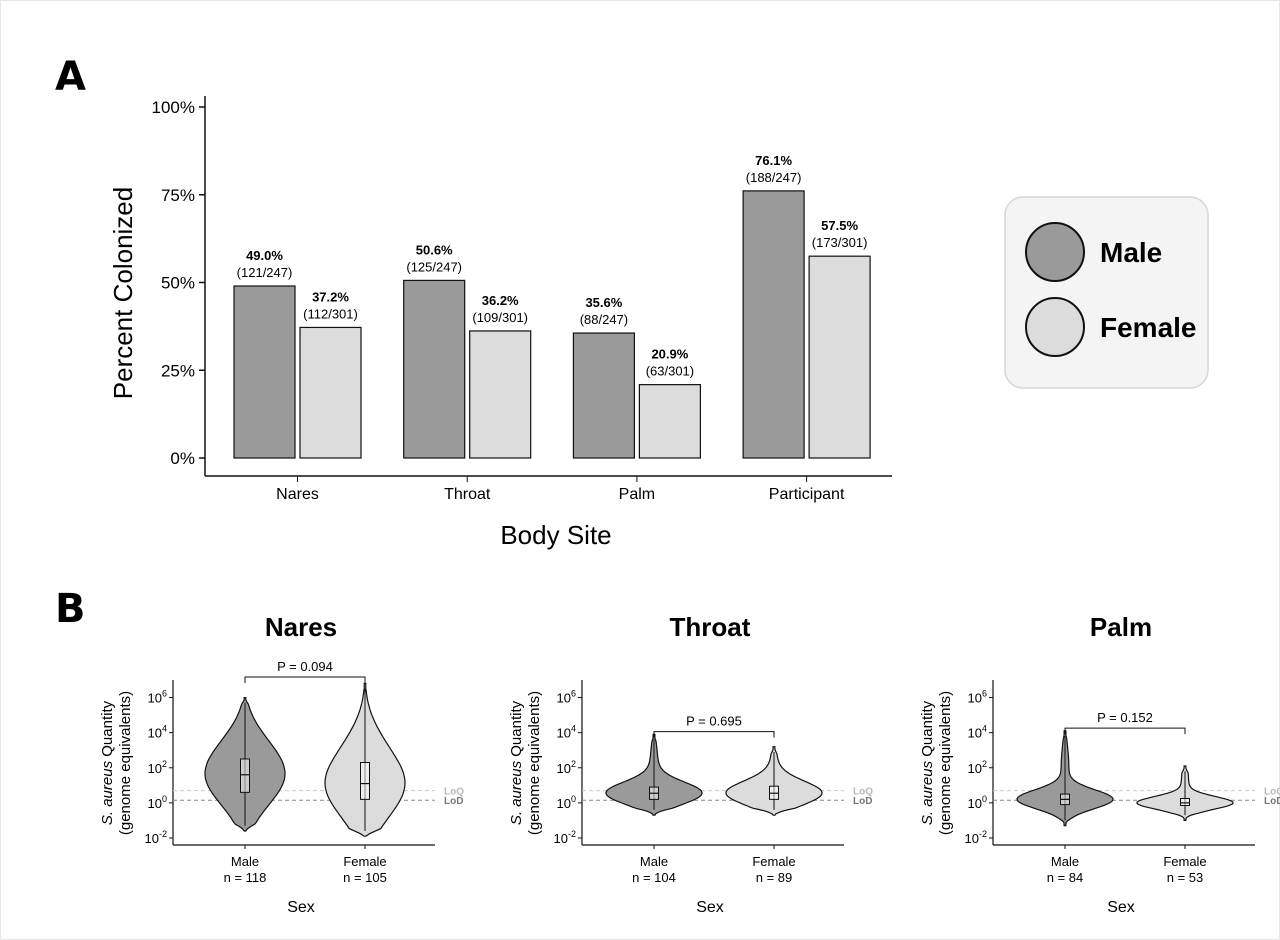 This screenshot has height=940, width=1280. What do you see at coordinates (305, 666) in the screenshot?
I see `p-value-label: P = 0.094` at bounding box center [305, 666].